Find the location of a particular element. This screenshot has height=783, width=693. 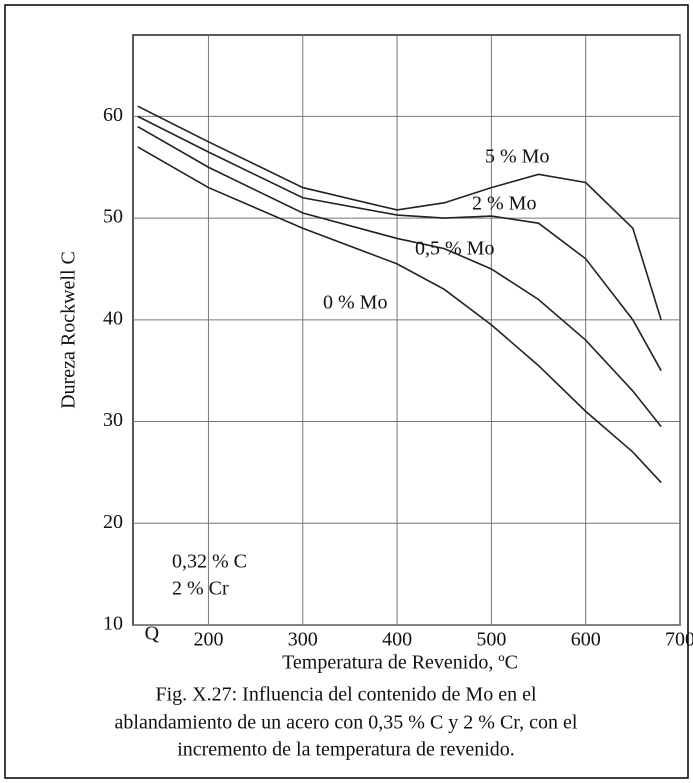

x-tick-label: 200 is located at coordinates (208, 640).